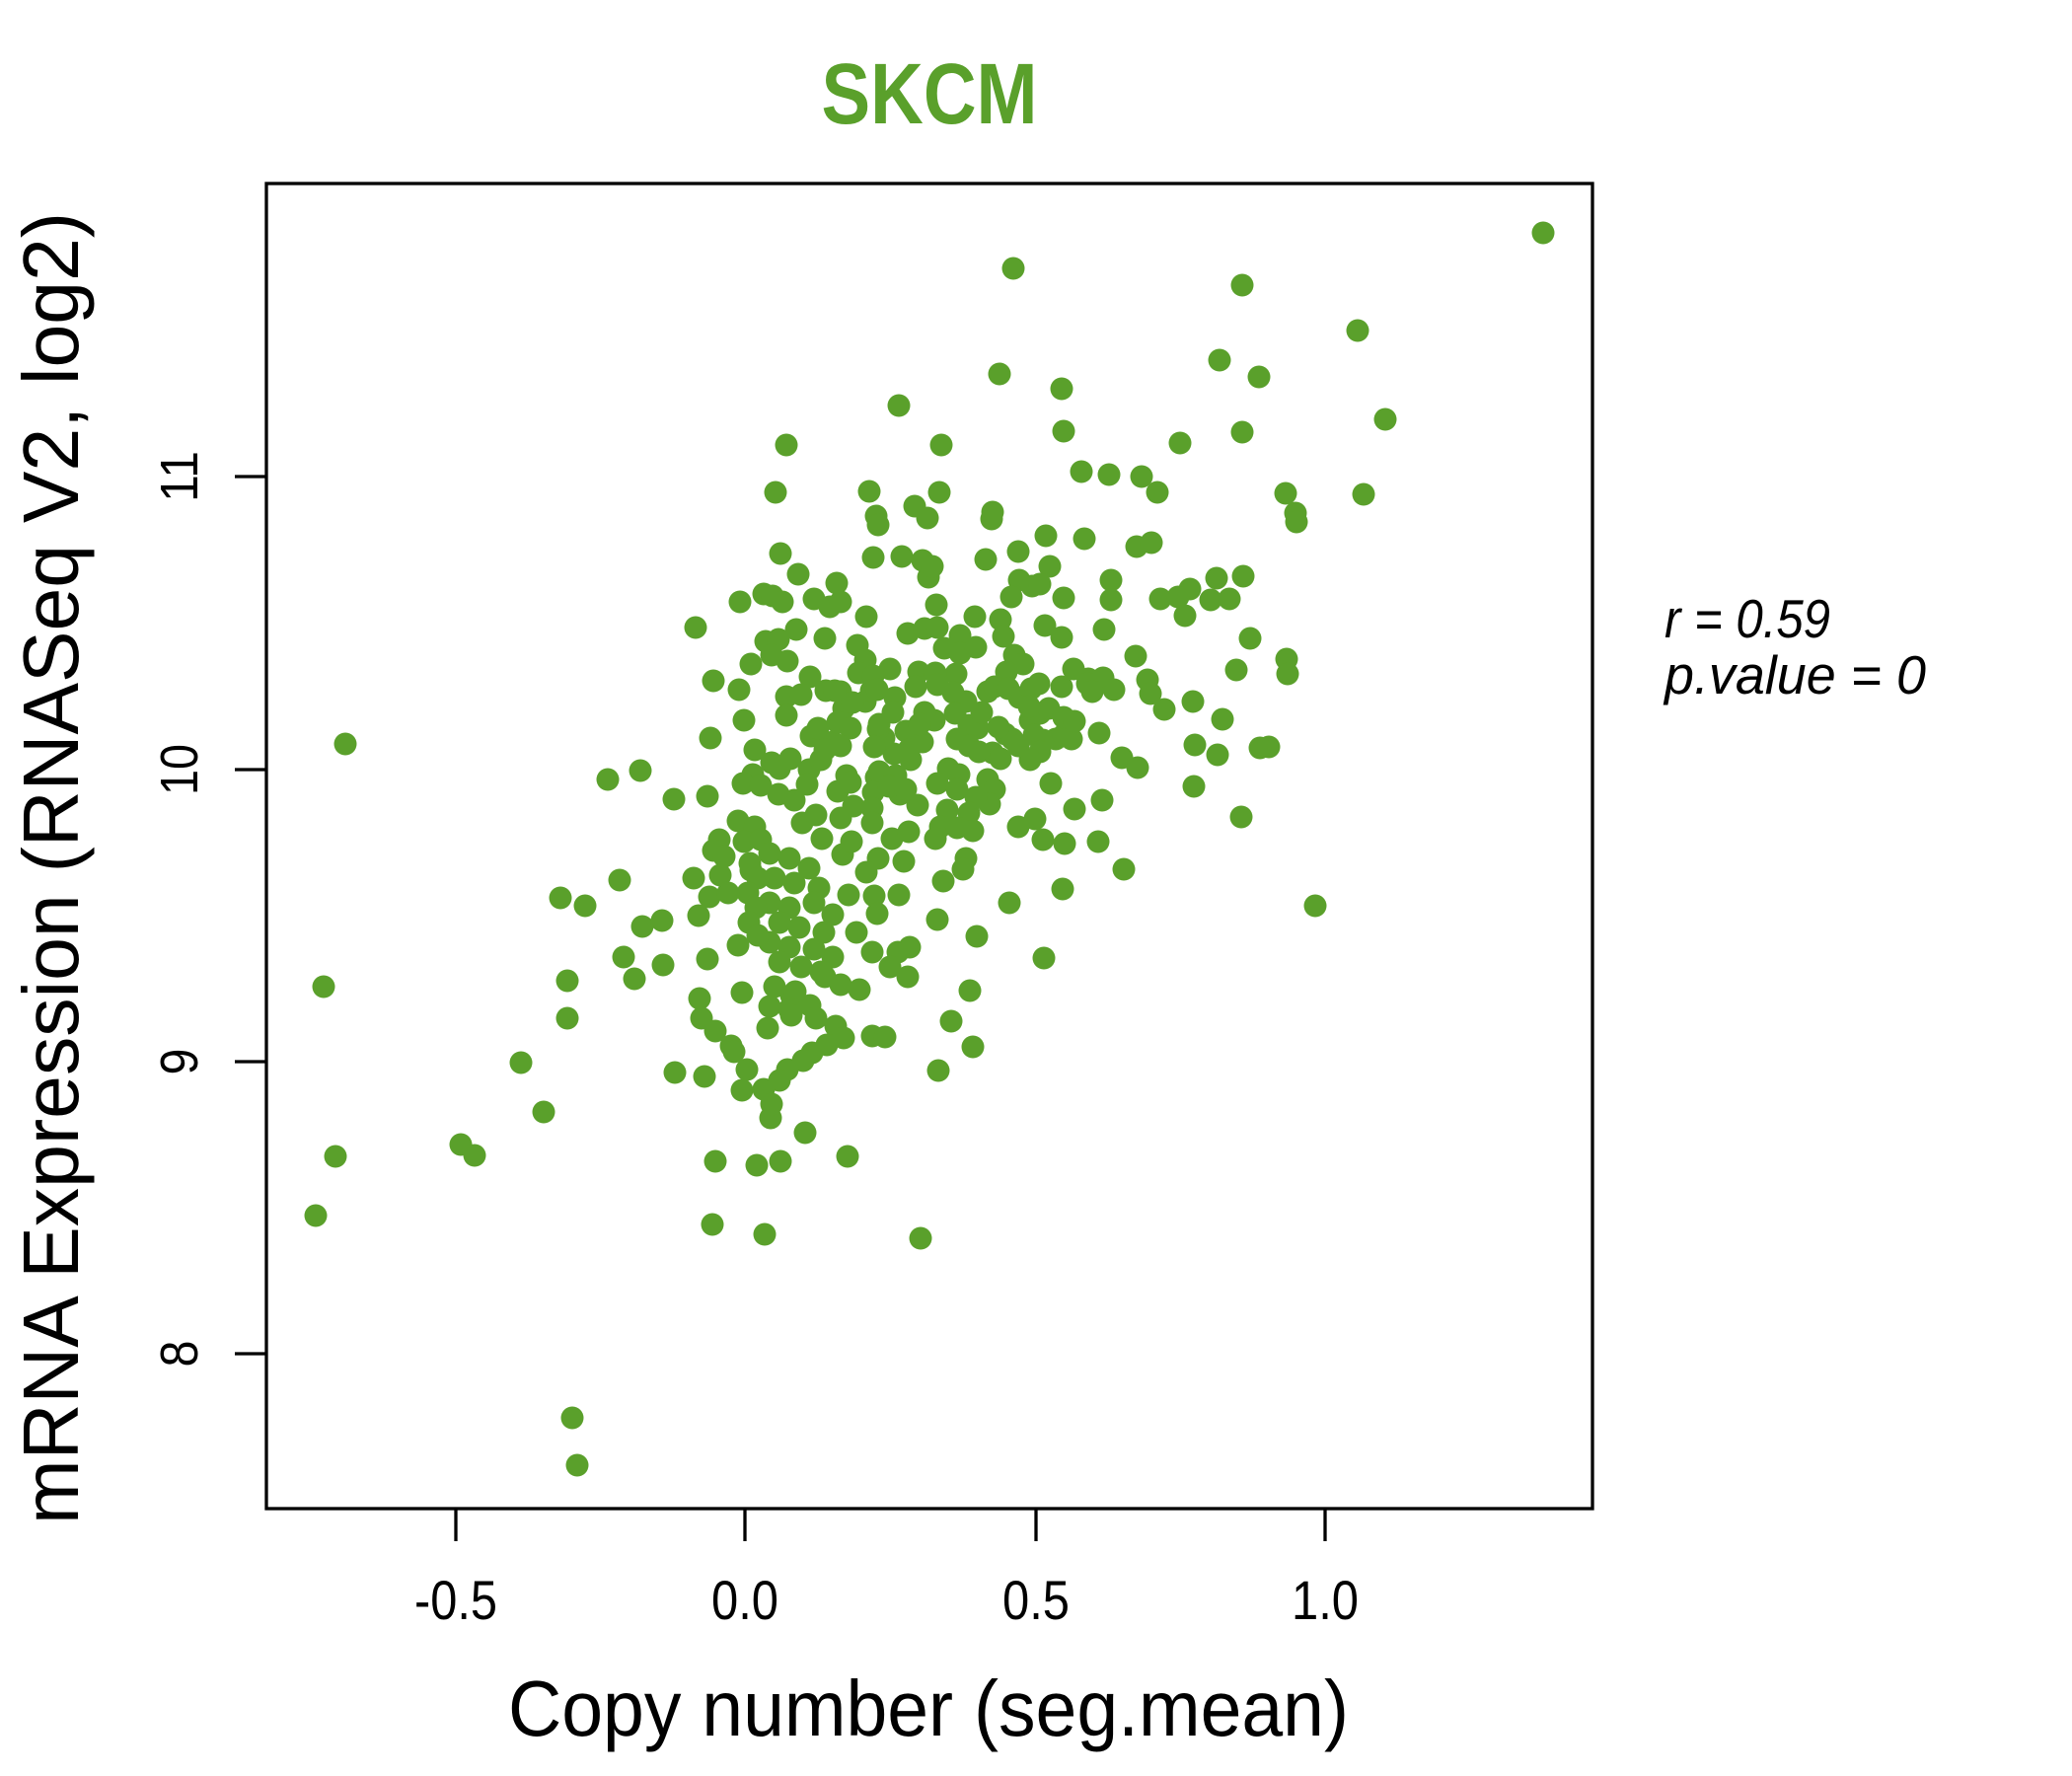  Describe the element at coordinates (179, 770) in the screenshot. I see `svg-text: 10` at that location.